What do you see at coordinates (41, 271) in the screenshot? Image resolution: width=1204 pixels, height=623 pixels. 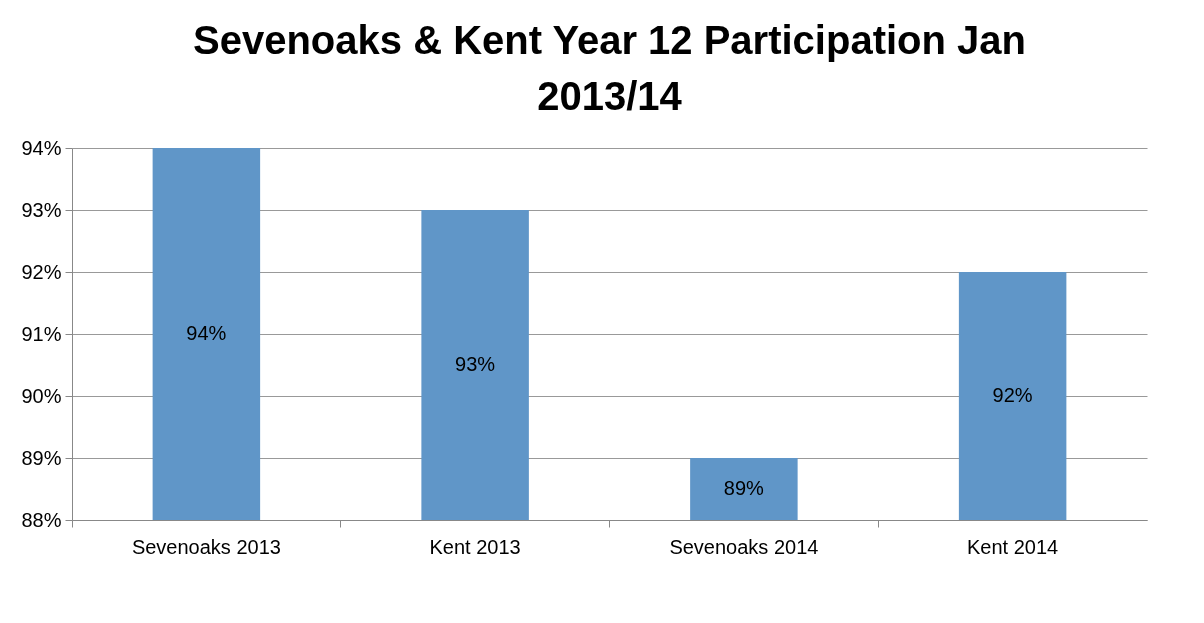 I see `y-tick-label: 92%` at bounding box center [41, 271].